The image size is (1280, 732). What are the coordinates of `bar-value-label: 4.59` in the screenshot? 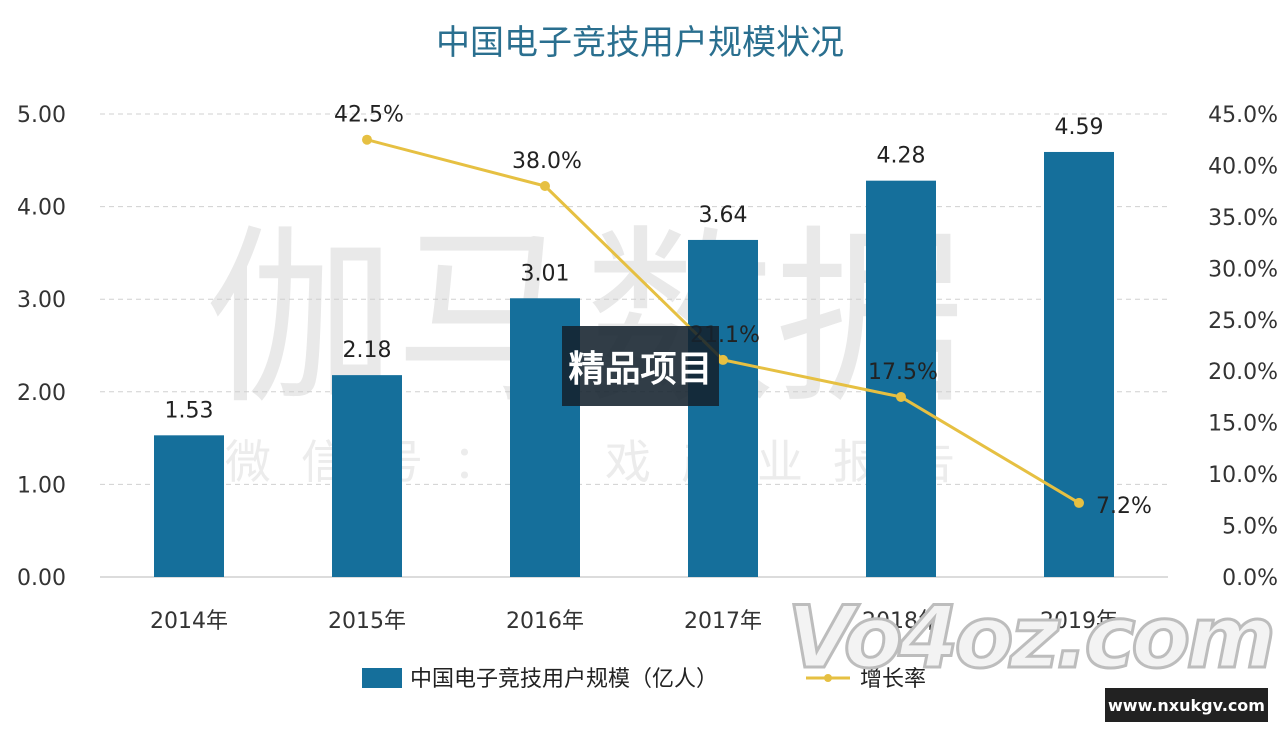 It's located at (1079, 127).